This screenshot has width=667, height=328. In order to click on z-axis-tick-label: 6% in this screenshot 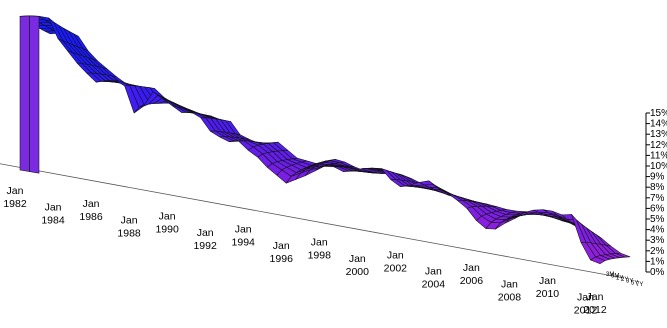, I will do `click(657, 208)`.